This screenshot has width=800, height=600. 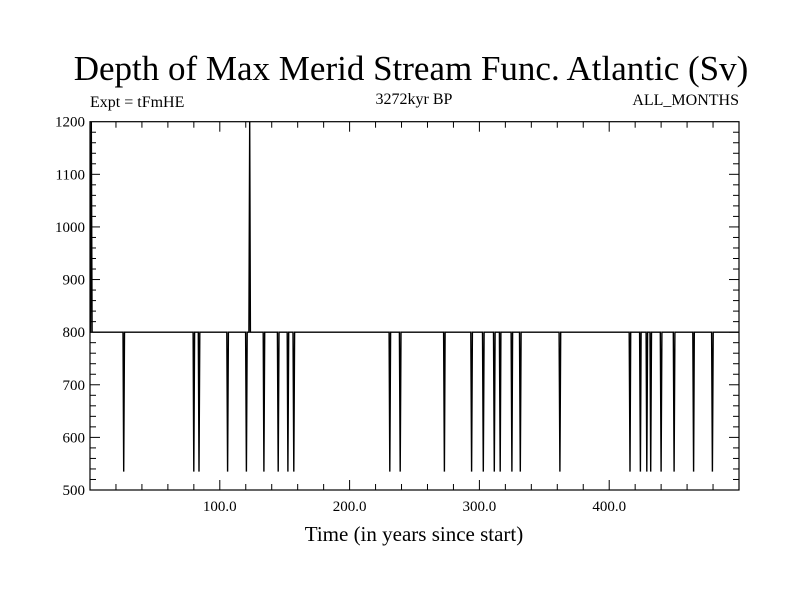 What do you see at coordinates (414, 99) in the screenshot?
I see `period-label: 3272kyr BP` at bounding box center [414, 99].